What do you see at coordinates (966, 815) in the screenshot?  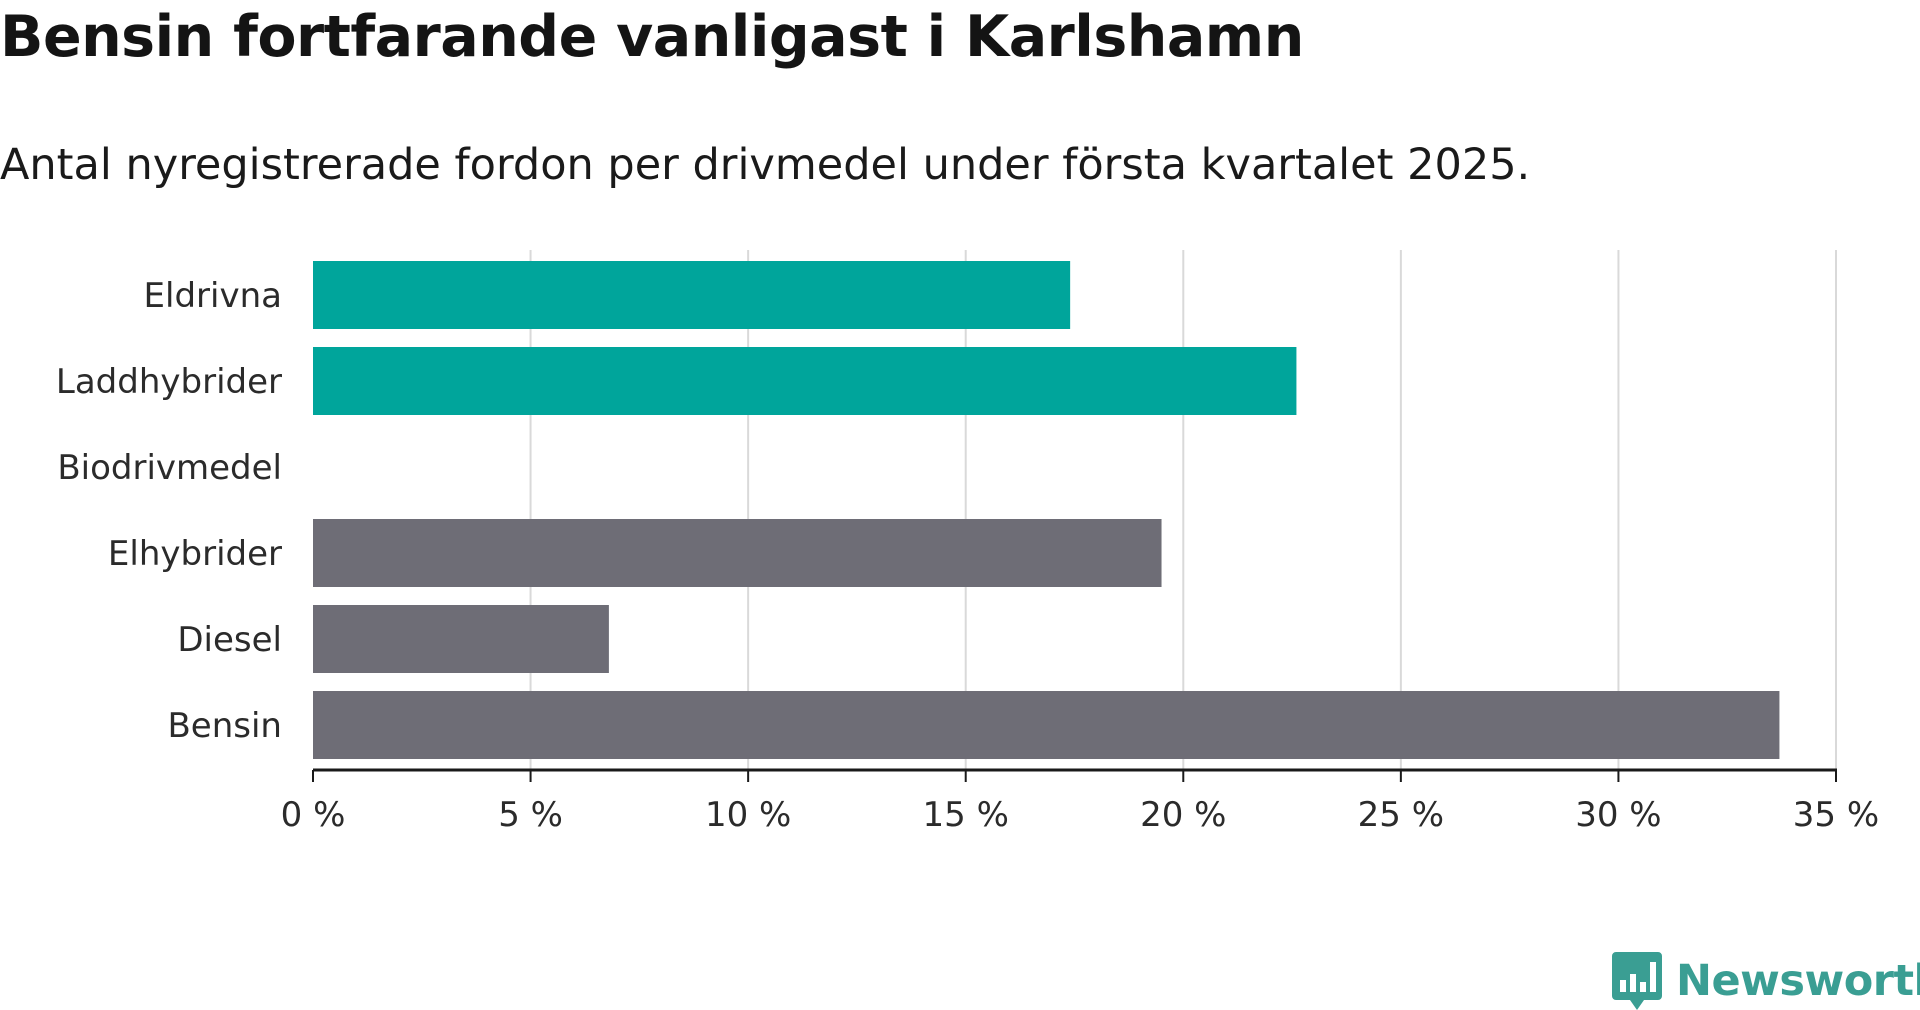 I see `x-tick-label: 15 %` at bounding box center [966, 815].